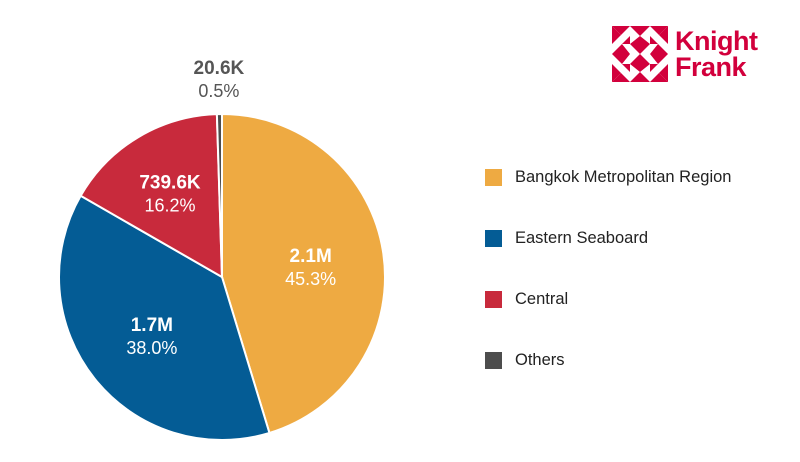 The image size is (800, 462). I want to click on legend-label-bangkok: Bangkok Metropolitan Region, so click(623, 176).